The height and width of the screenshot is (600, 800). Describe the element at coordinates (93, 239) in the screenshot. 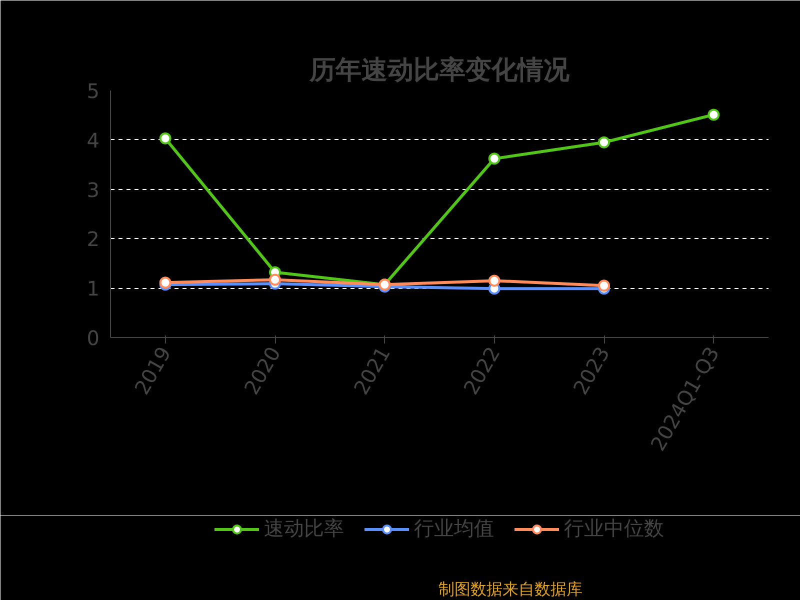

I see `y-tick-label: 2` at that location.